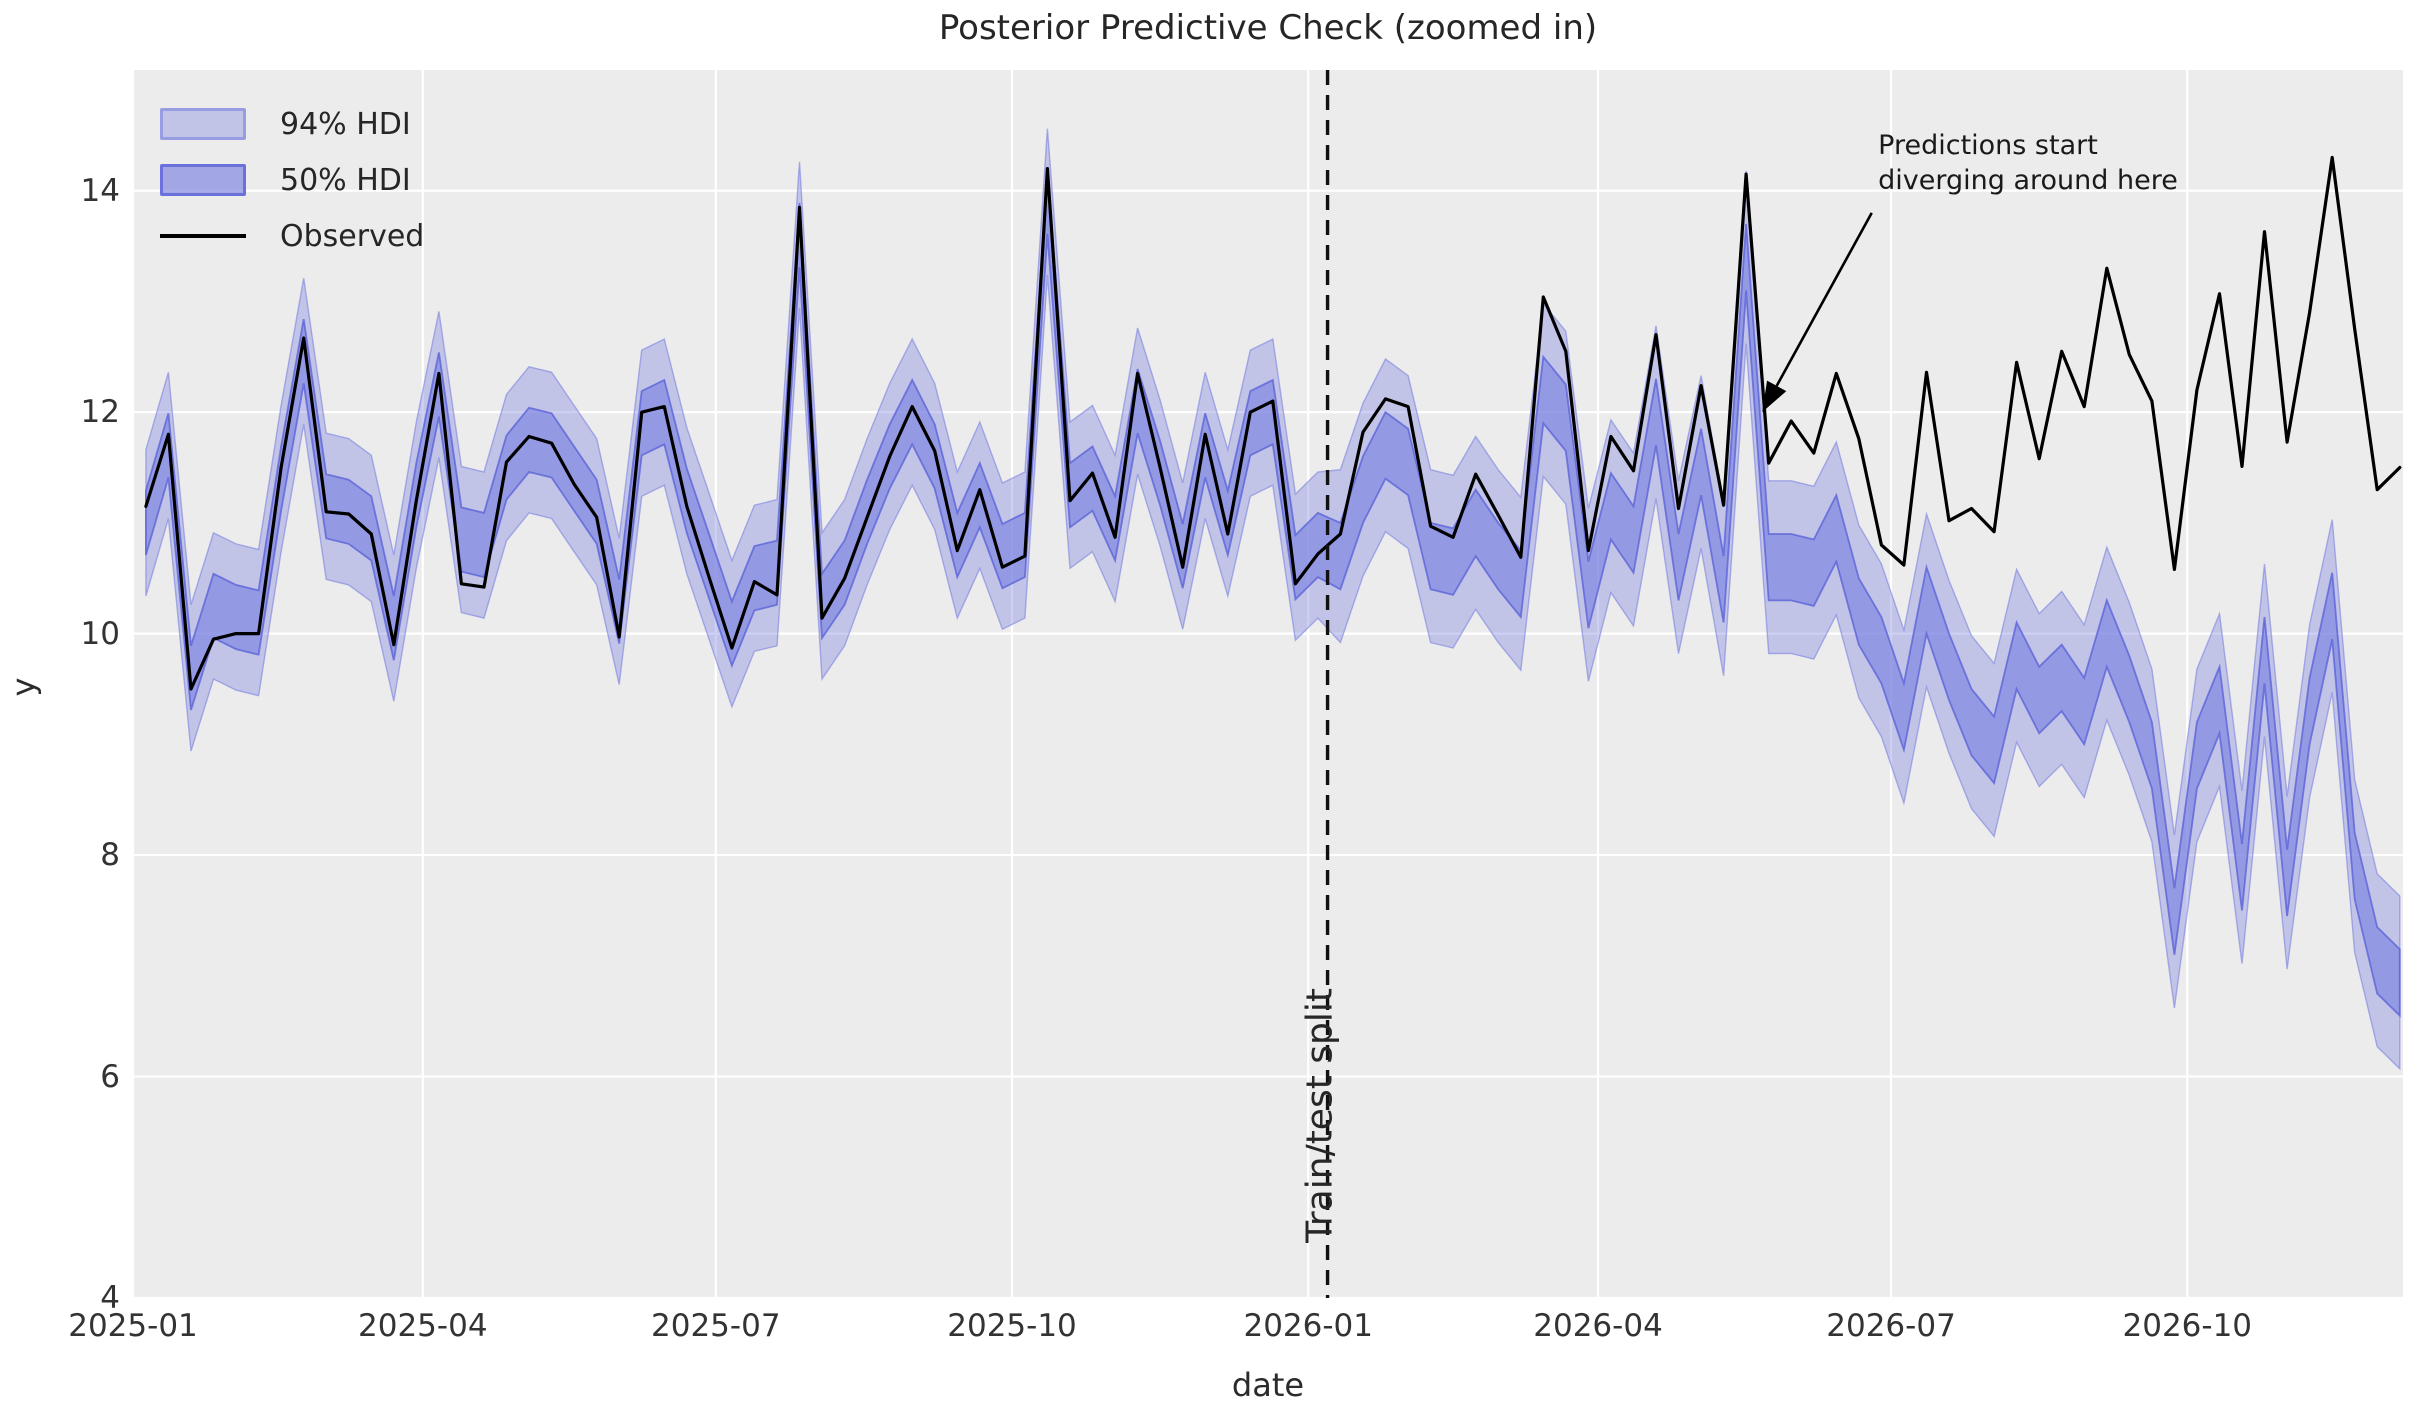 This screenshot has height=1423, width=2423. Describe the element at coordinates (203, 236) in the screenshot. I see `observed-line-swatch` at that location.